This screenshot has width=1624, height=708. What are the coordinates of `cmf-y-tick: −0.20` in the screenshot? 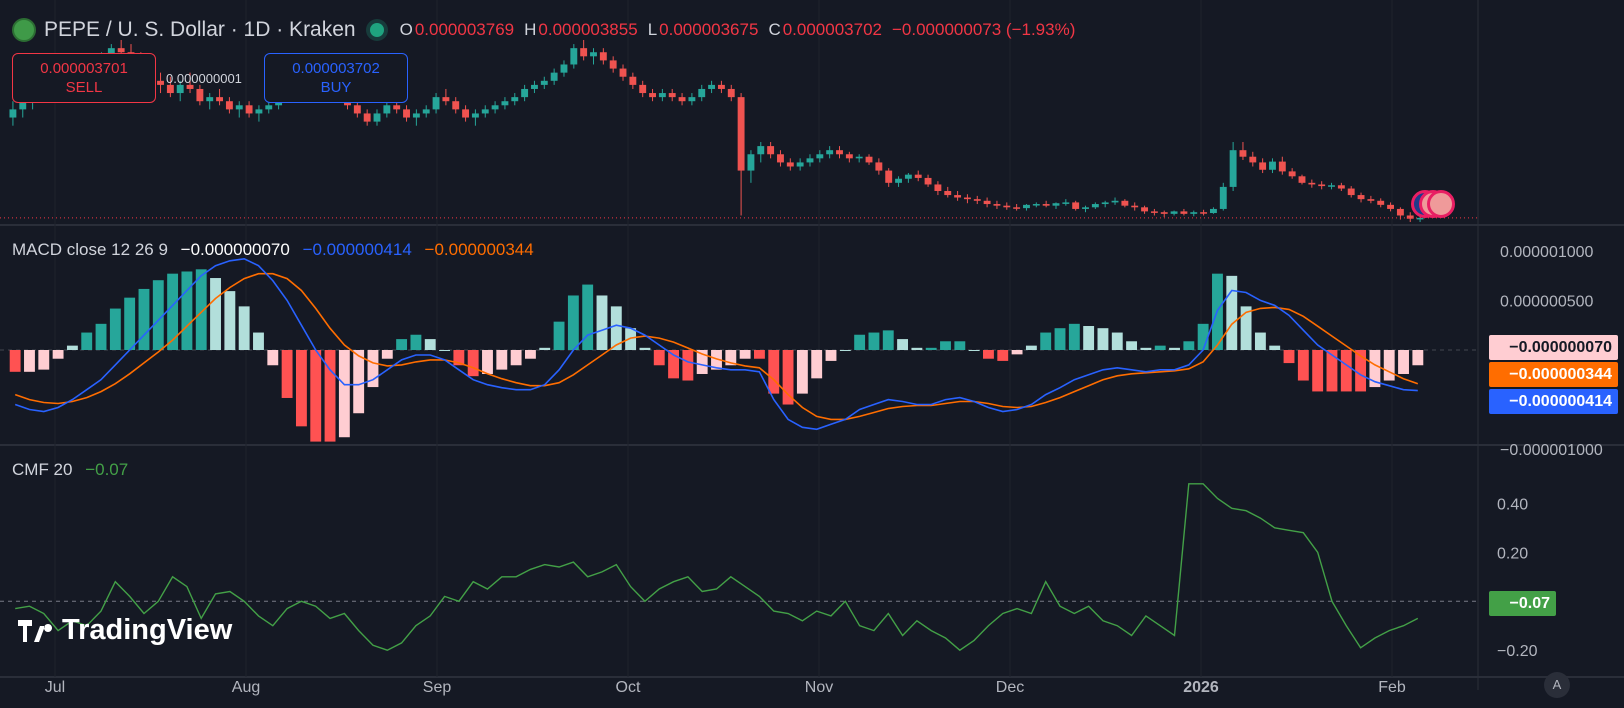 It's located at (1517, 651).